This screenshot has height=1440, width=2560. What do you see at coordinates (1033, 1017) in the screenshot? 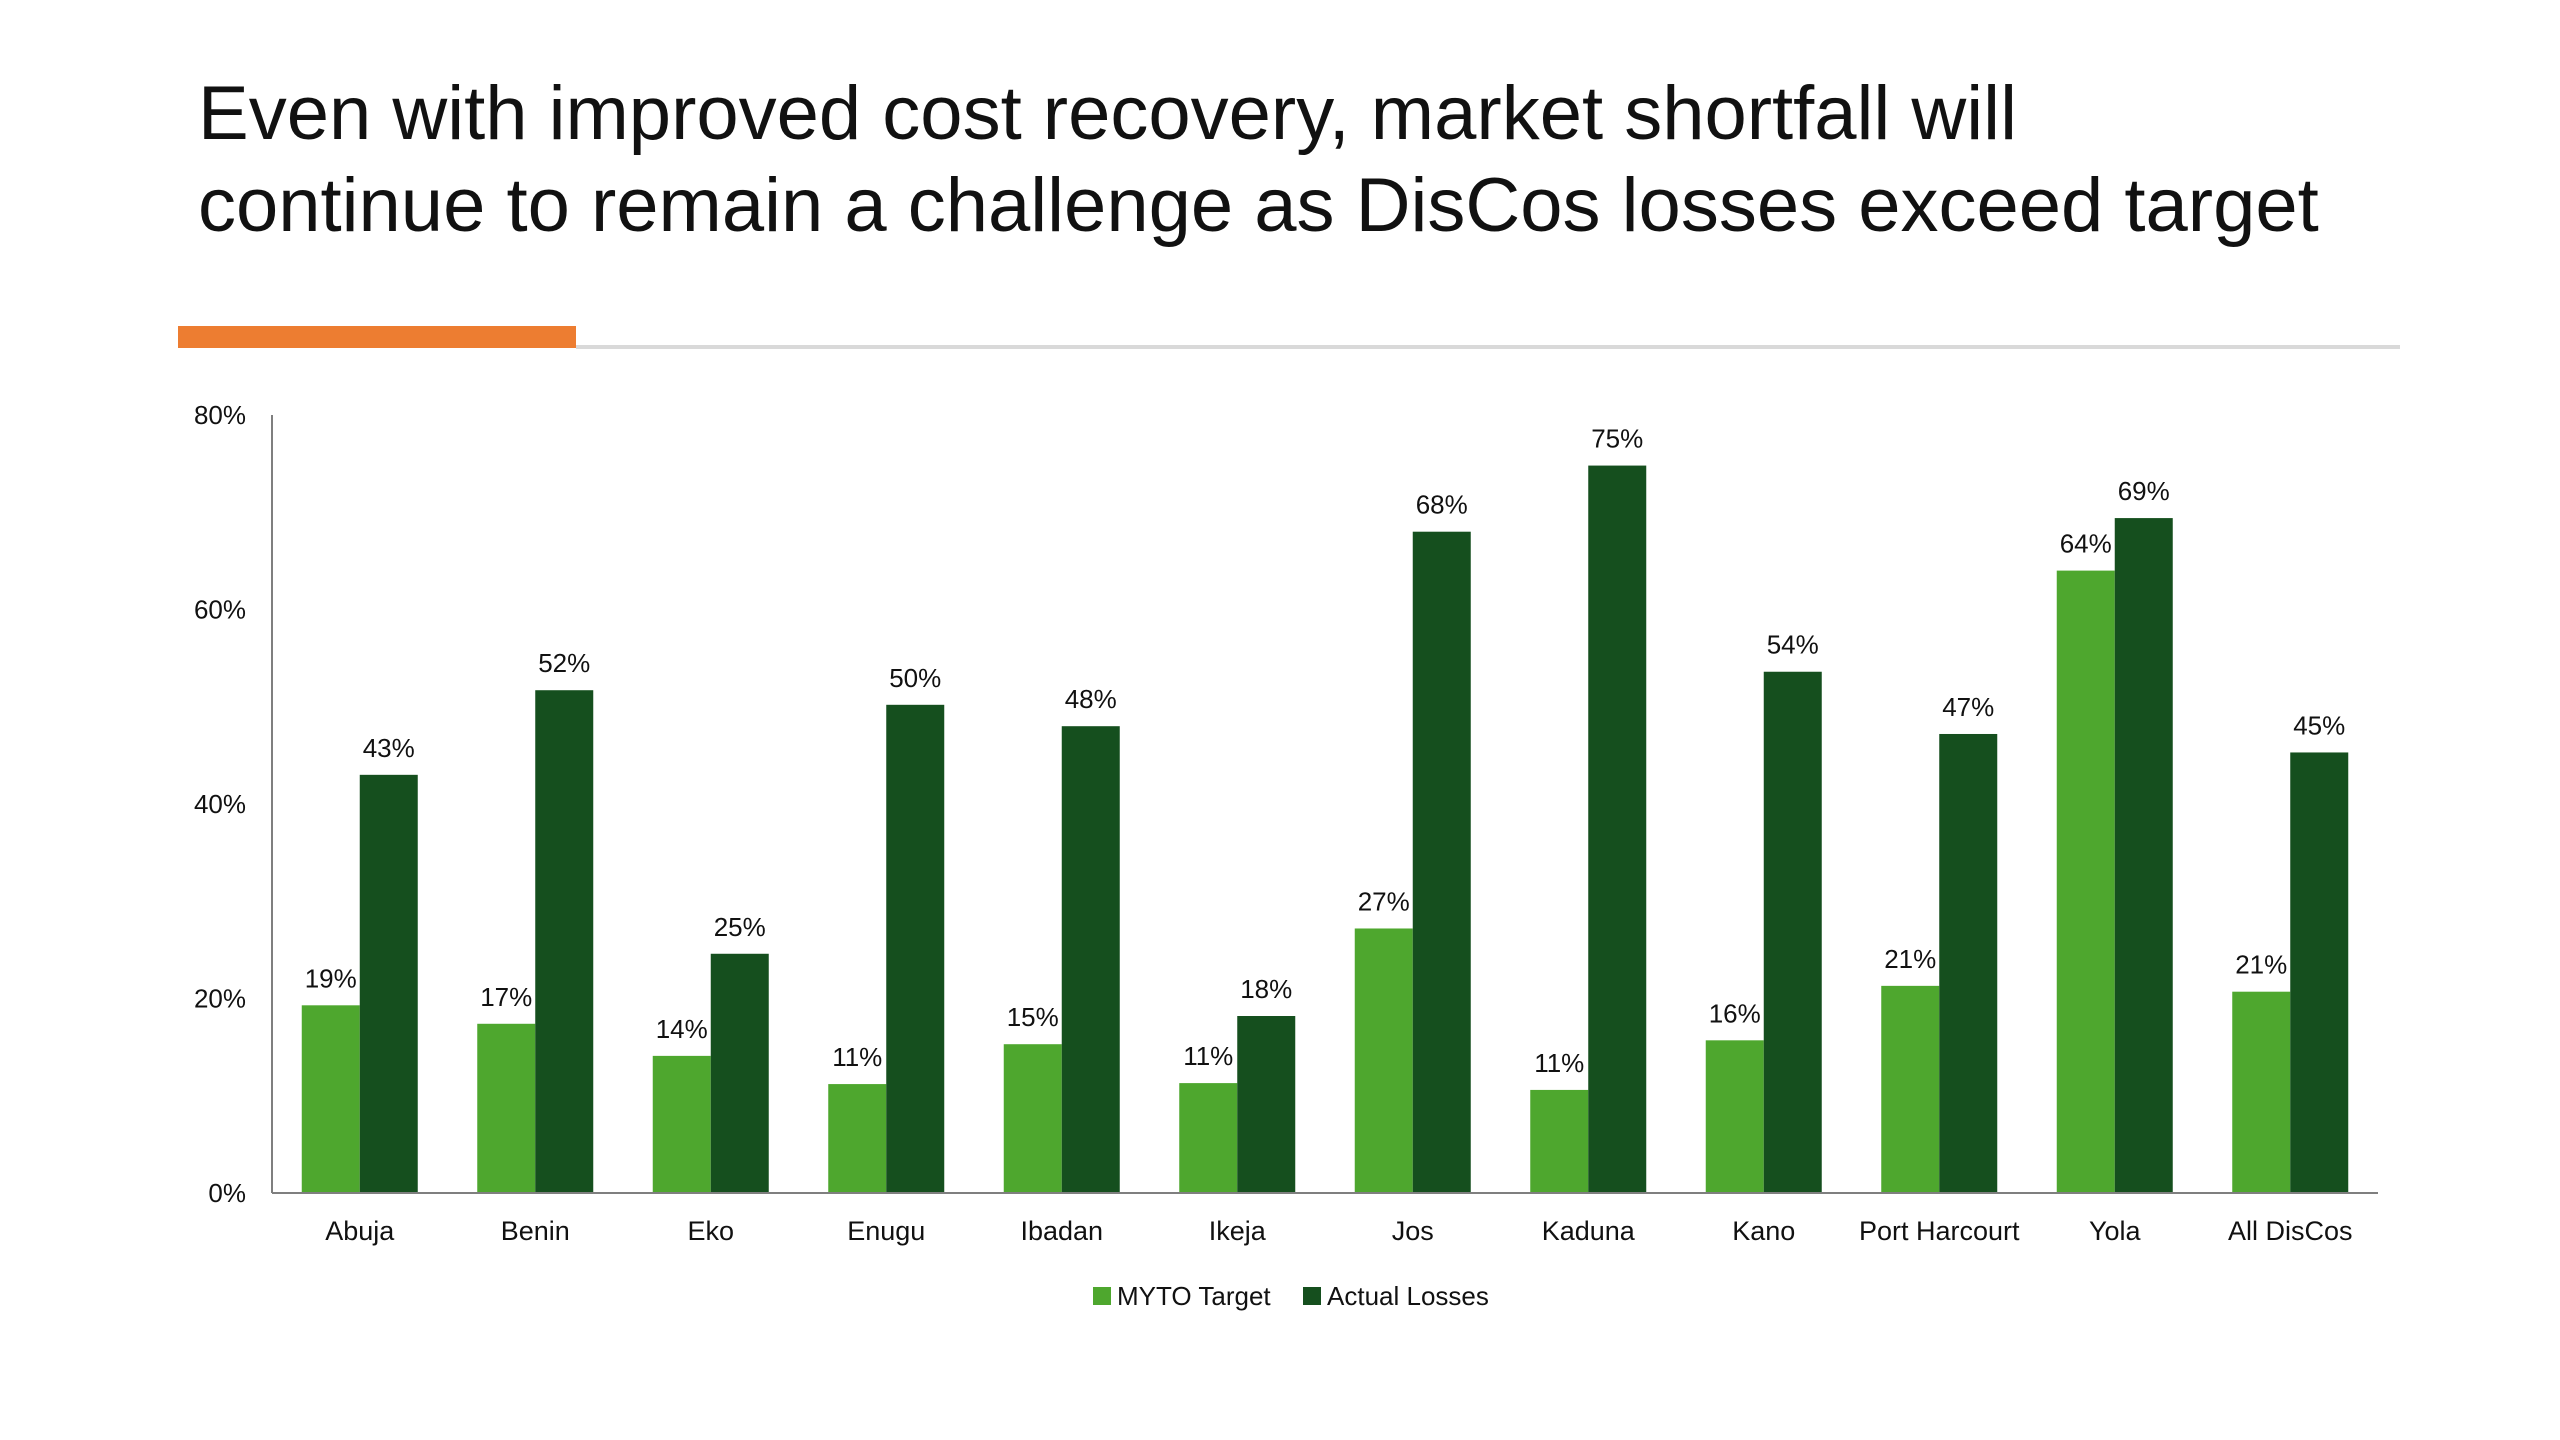
I see `data-label: 15%` at bounding box center [1033, 1017].